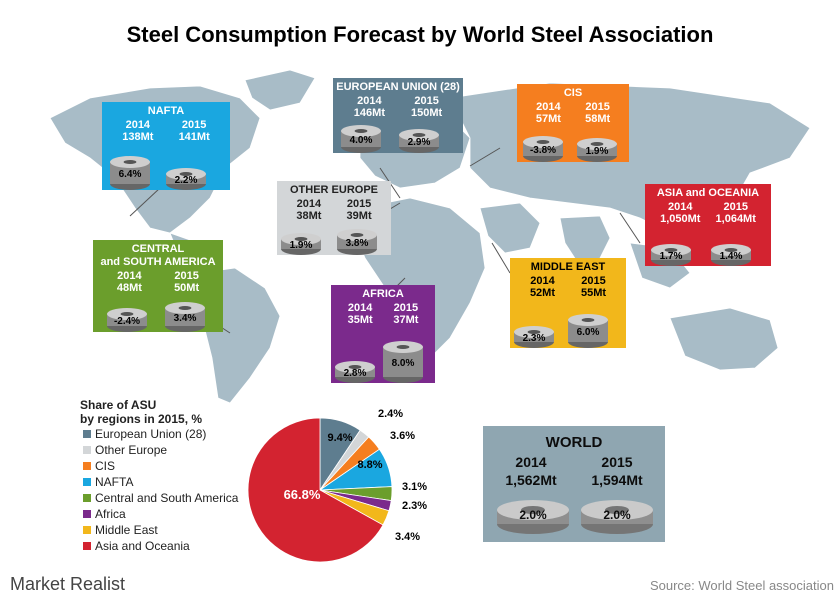 Image resolution: width=840 pixels, height=600 pixels. Describe the element at coordinates (735, 219) in the screenshot. I see `region-val2: 1,064Mt` at that location.